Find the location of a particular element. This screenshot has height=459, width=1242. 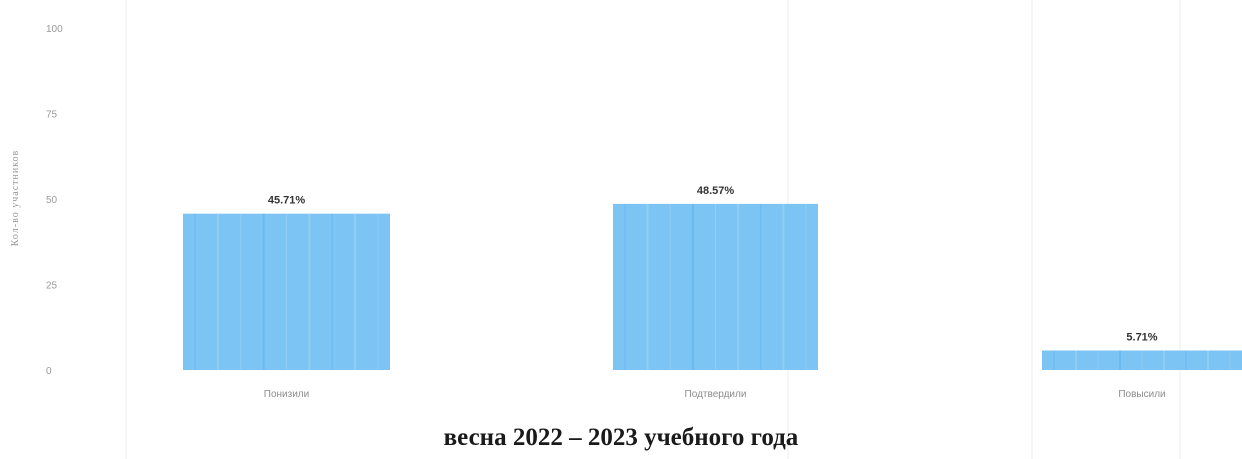

bar-group: 48.57% Подтвердили is located at coordinates (715, 292).